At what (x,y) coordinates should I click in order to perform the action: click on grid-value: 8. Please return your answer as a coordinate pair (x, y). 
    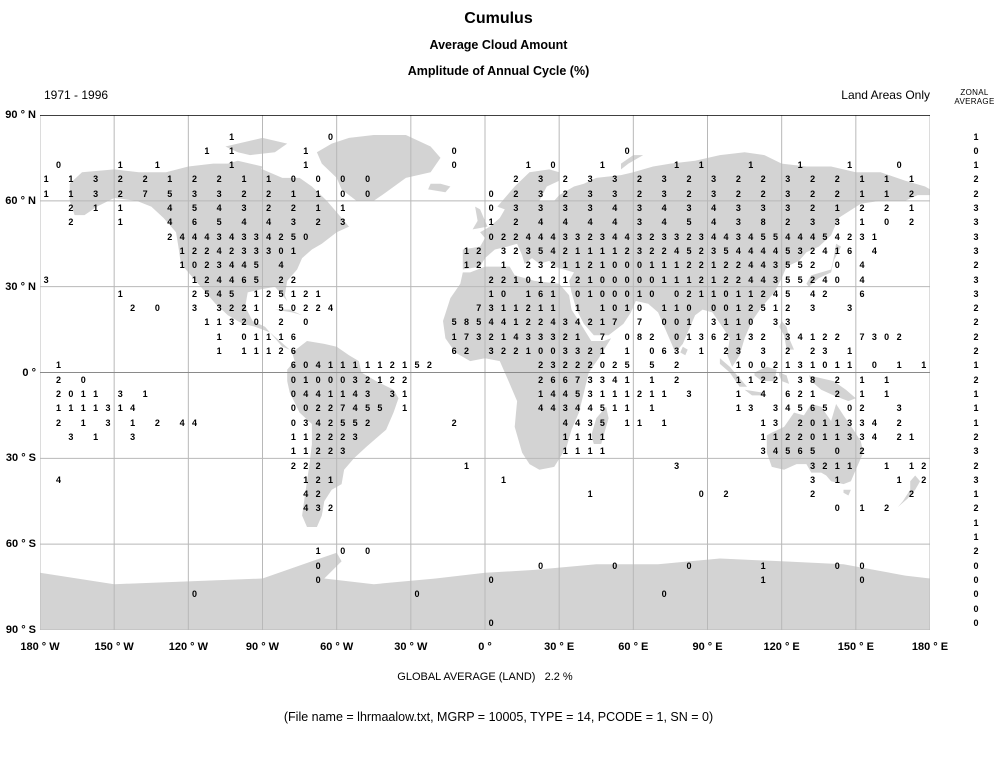
    Looking at the image, I should click on (763, 222).